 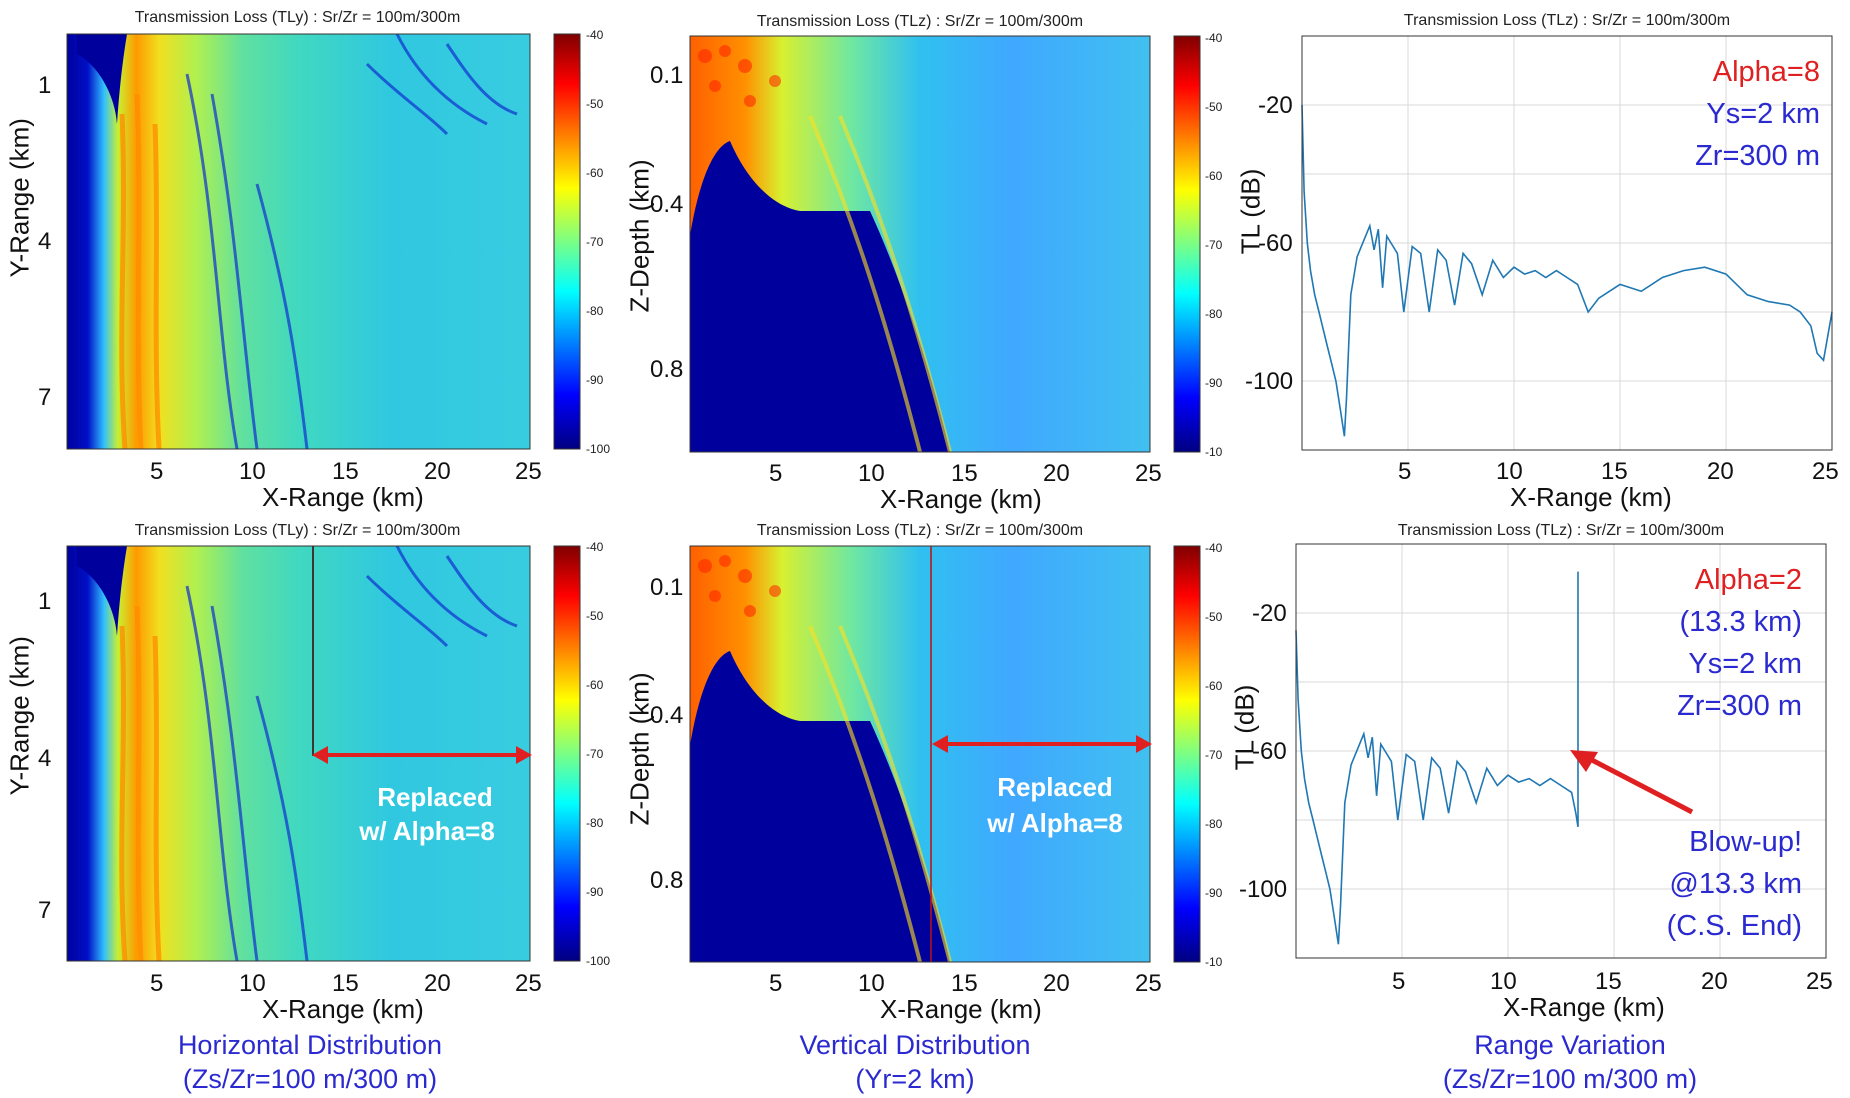 I want to click on xtick-bottom-horizontal-15: 15, so click(x=345, y=983).